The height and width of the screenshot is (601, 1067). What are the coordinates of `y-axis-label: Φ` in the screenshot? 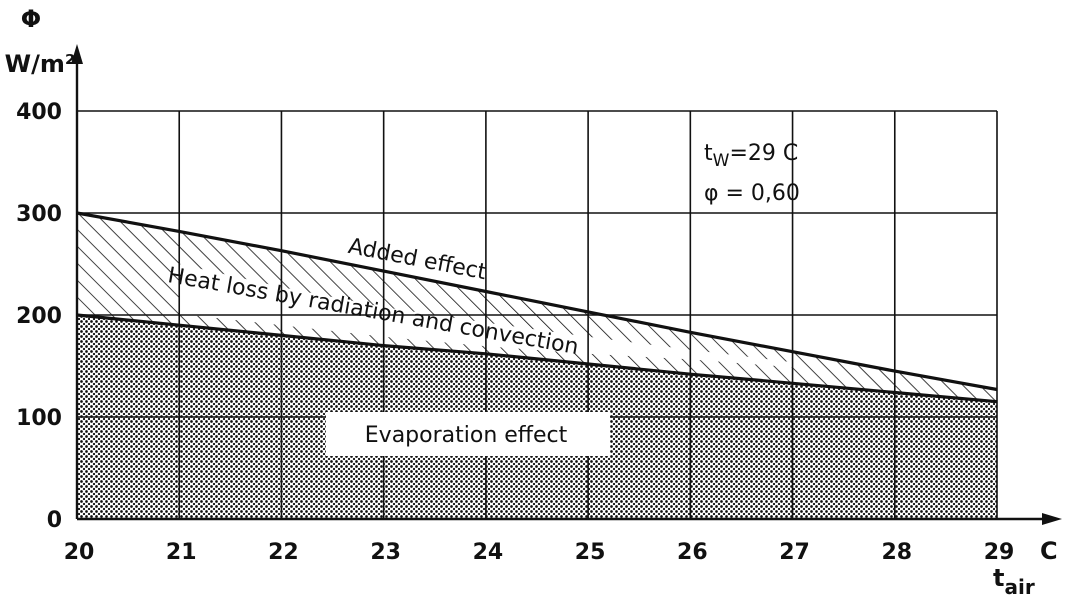 It's located at (31, 19).